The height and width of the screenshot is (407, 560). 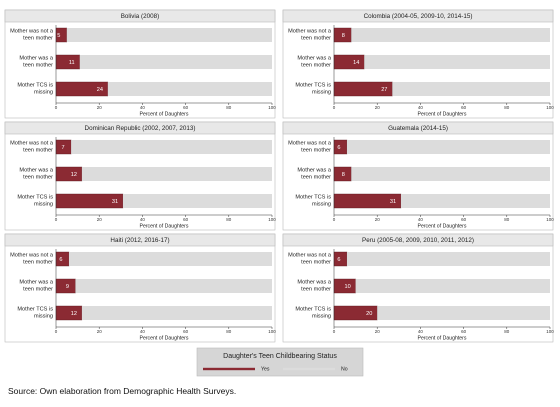 What do you see at coordinates (343, 36) in the screenshot?
I see `value-label: 8` at bounding box center [343, 36].